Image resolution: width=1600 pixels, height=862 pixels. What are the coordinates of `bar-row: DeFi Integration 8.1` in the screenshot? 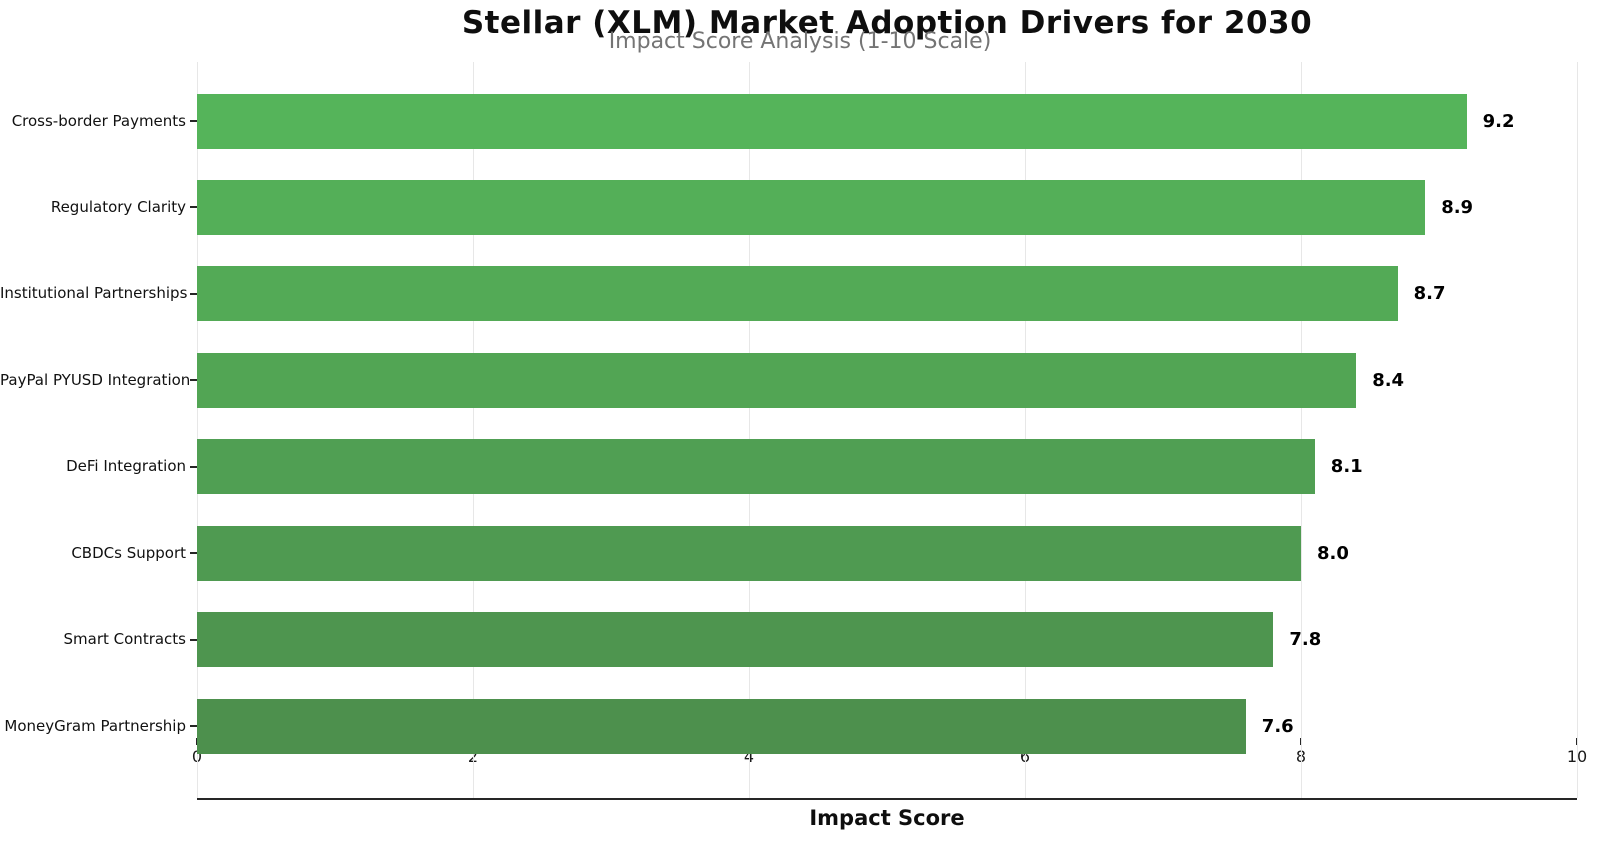 It's located at (800, 467).